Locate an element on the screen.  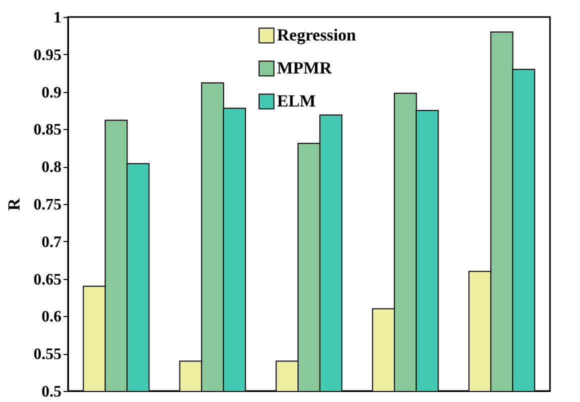
legend-label: Regression is located at coordinates (317, 35).